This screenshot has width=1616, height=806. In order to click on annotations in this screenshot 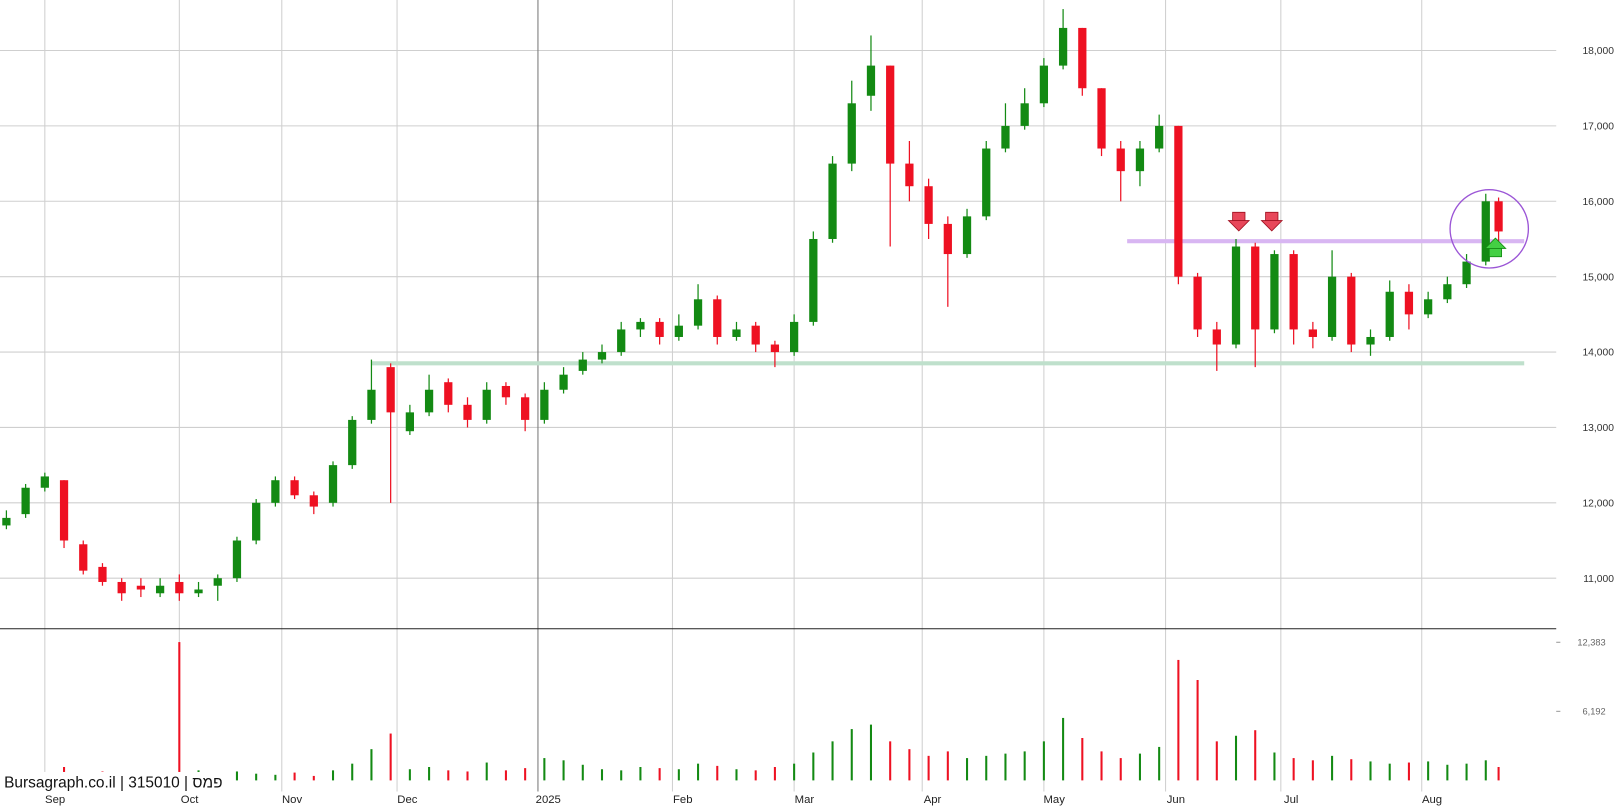, I will do `click(1378, 228)`.